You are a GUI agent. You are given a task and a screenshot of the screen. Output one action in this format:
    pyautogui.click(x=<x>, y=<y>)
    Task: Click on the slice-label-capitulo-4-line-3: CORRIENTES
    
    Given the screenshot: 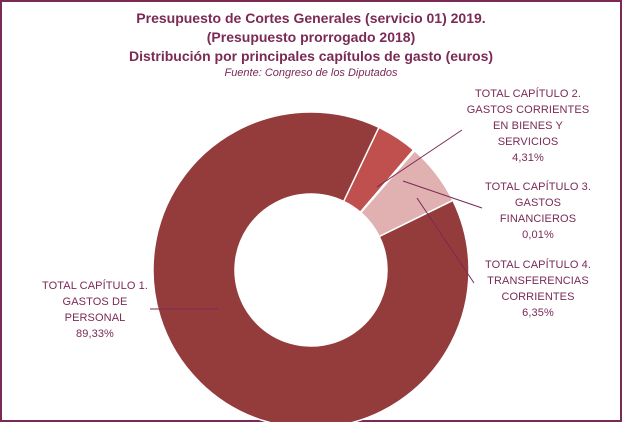 What is the action you would take?
    pyautogui.click(x=538, y=297)
    